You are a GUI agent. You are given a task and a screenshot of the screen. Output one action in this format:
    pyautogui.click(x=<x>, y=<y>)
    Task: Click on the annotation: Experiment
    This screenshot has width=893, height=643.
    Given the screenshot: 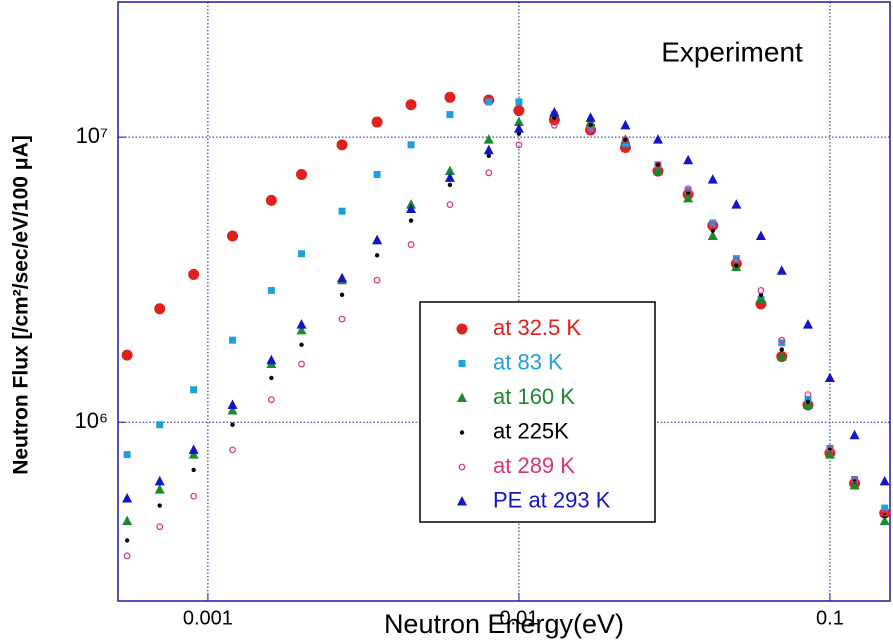 What is the action you would take?
    pyautogui.click(x=732, y=51)
    